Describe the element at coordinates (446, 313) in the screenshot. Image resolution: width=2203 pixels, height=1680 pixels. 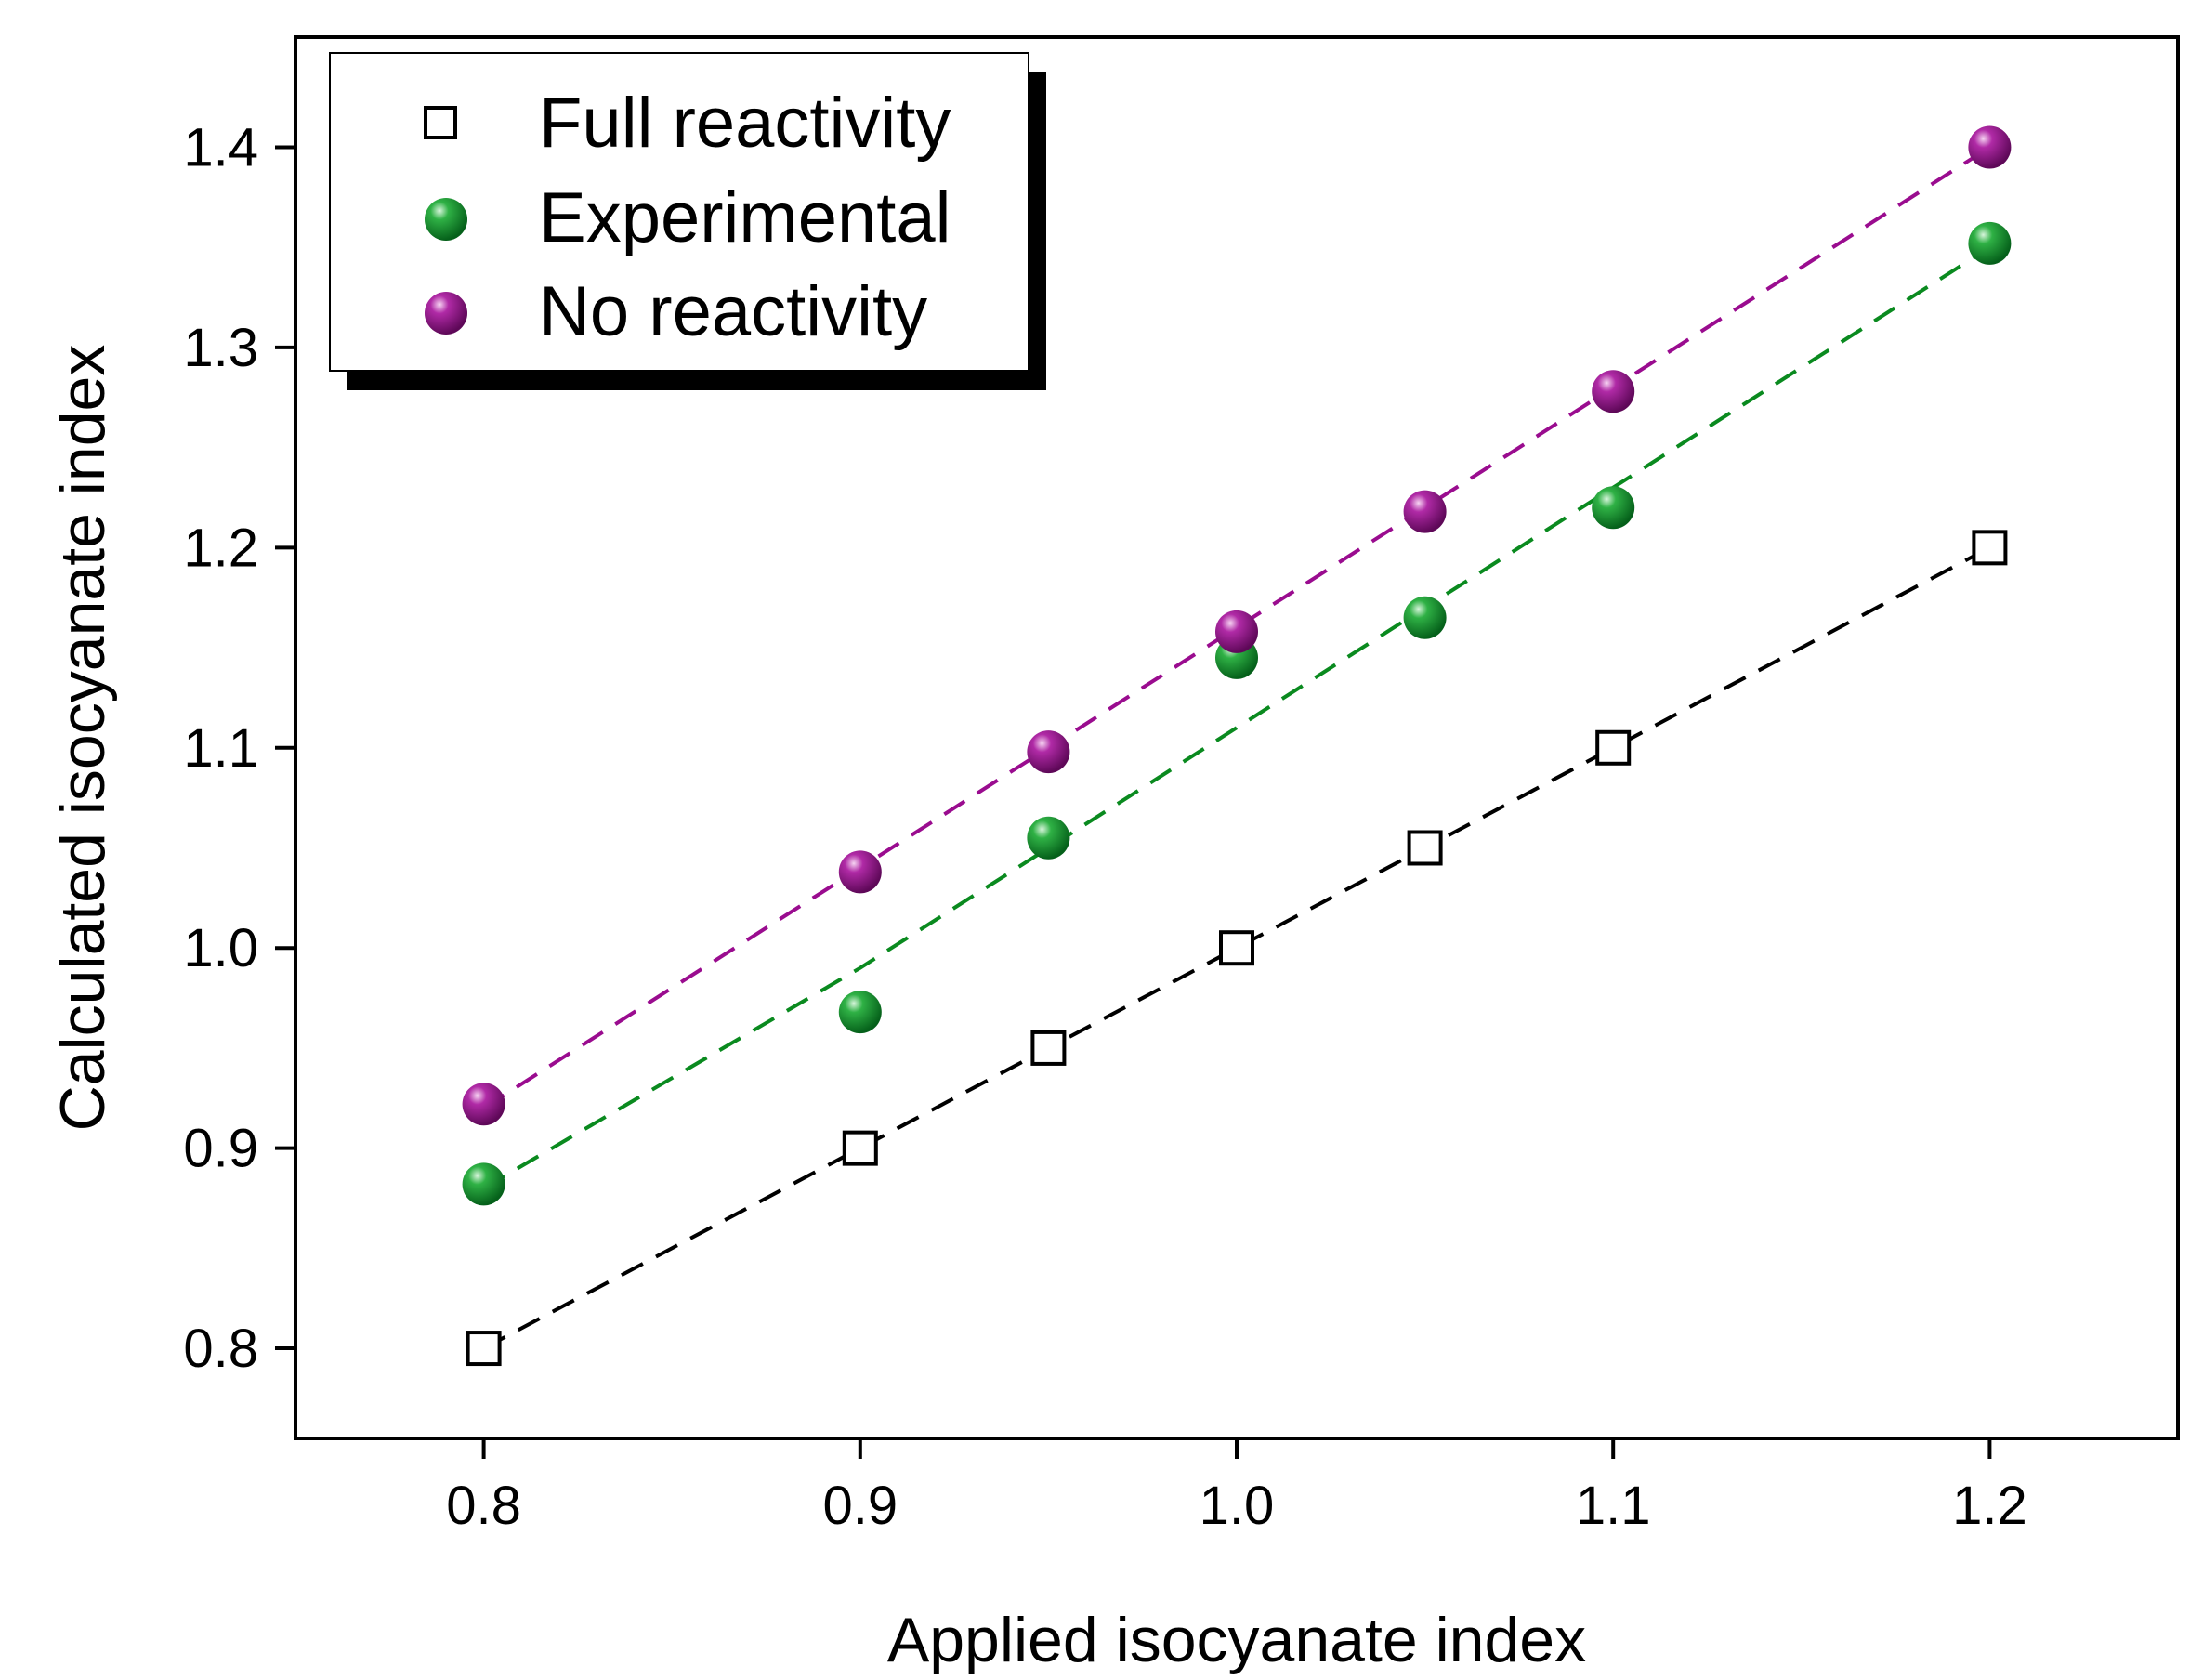
I see `legend-purple-sphere-icon` at that location.